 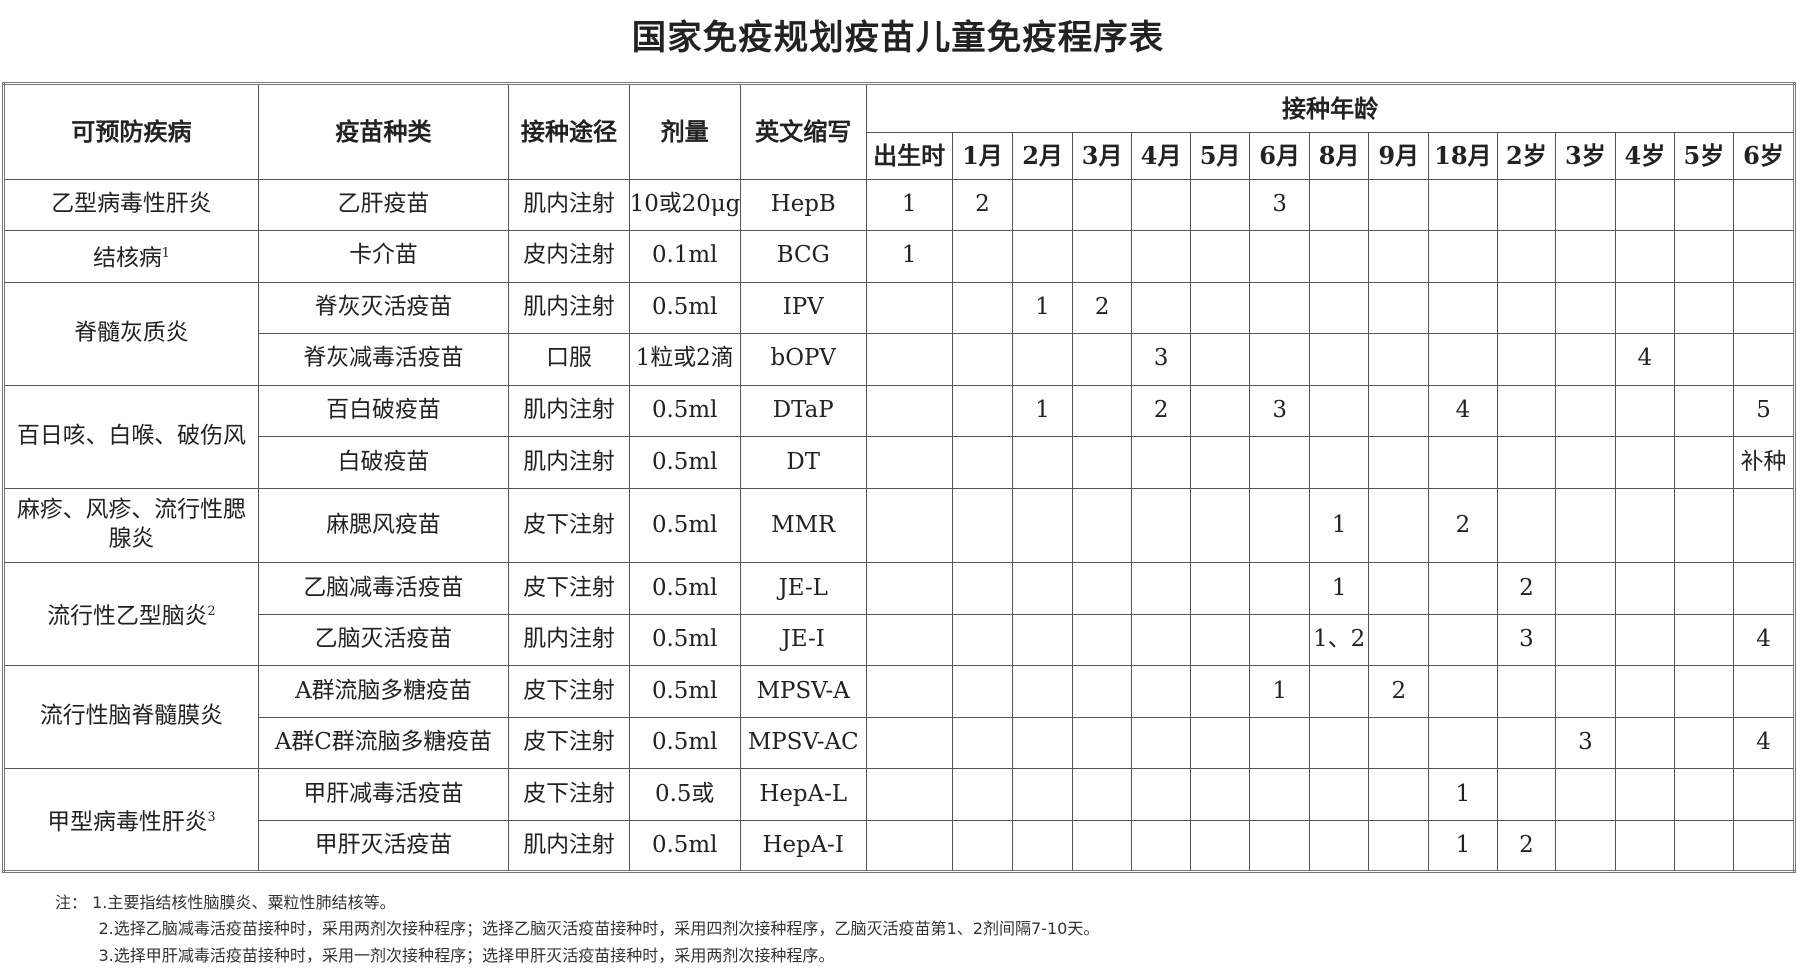 What do you see at coordinates (1220, 155) in the screenshot?
I see `header-age: 5月` at bounding box center [1220, 155].